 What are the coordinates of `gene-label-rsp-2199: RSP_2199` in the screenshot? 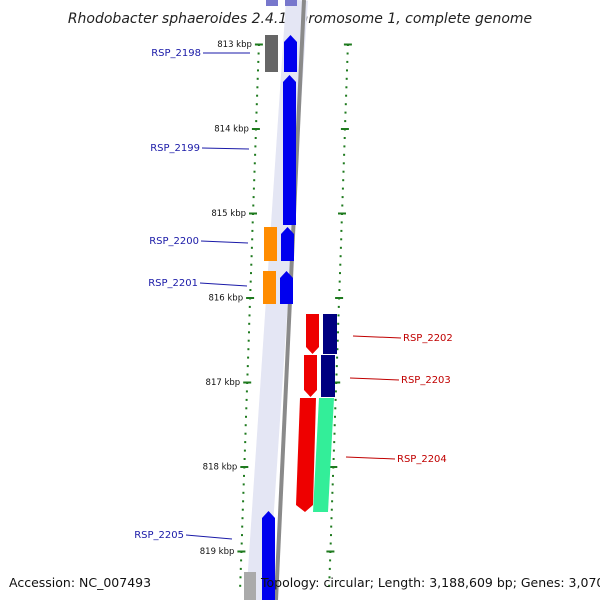 It's located at (175, 148).